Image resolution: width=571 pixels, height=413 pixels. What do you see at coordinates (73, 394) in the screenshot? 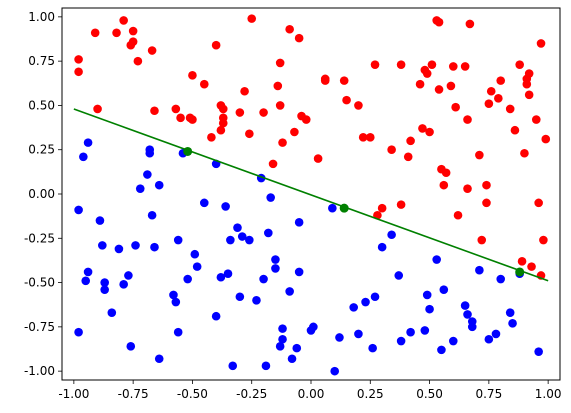
I see `x-tick-label: -1.00` at bounding box center [73, 394].